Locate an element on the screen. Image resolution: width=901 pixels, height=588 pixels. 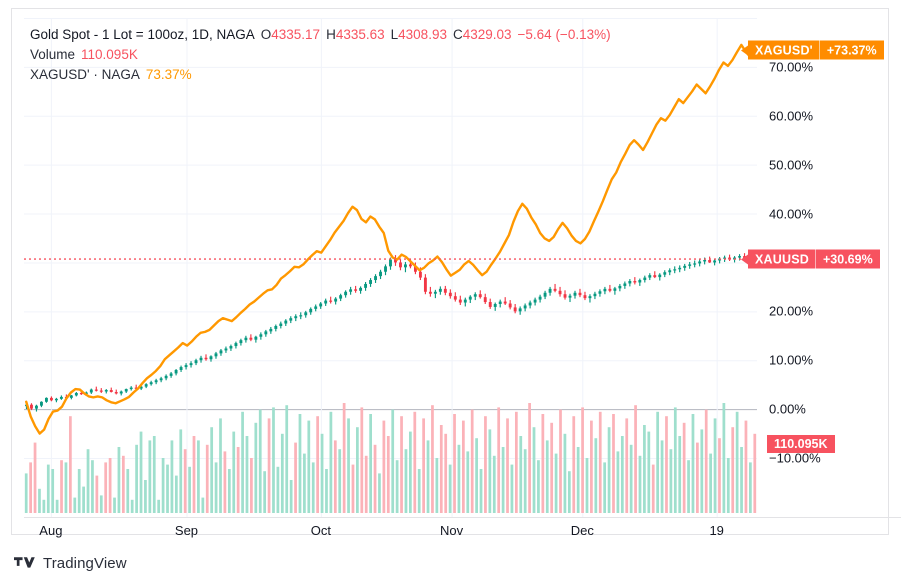
time-axis: Aug Sep Oct Nov Dec 19 is located at coordinates (462, 530).